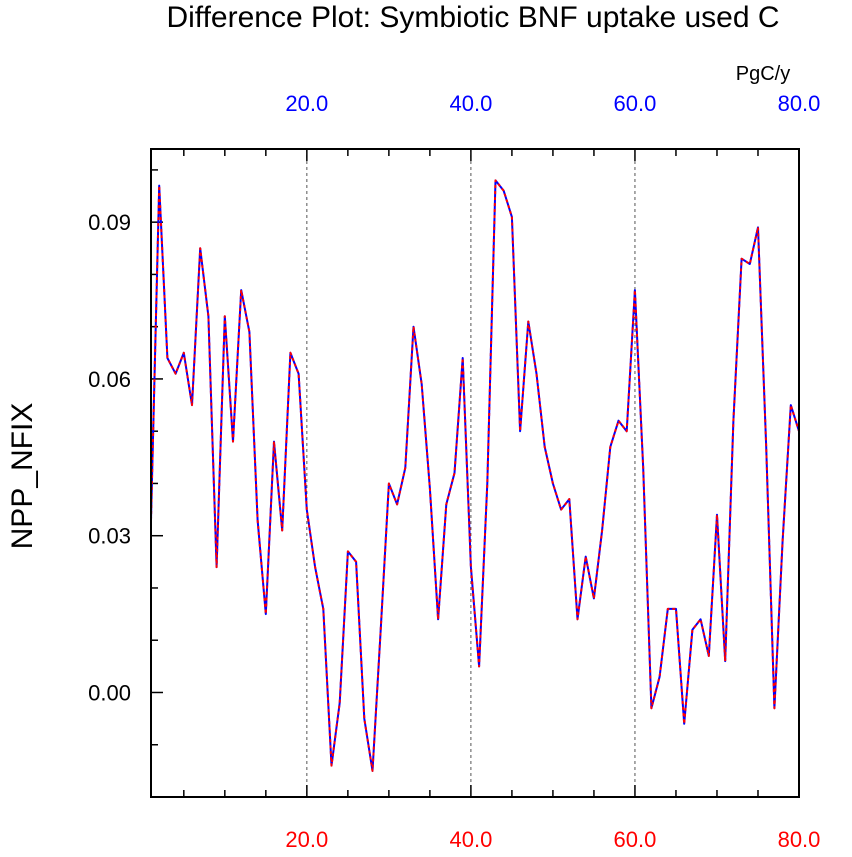 This screenshot has width=852, height=857. What do you see at coordinates (22, 476) in the screenshot?
I see `y-axis-label: NPP_NFIX` at bounding box center [22, 476].